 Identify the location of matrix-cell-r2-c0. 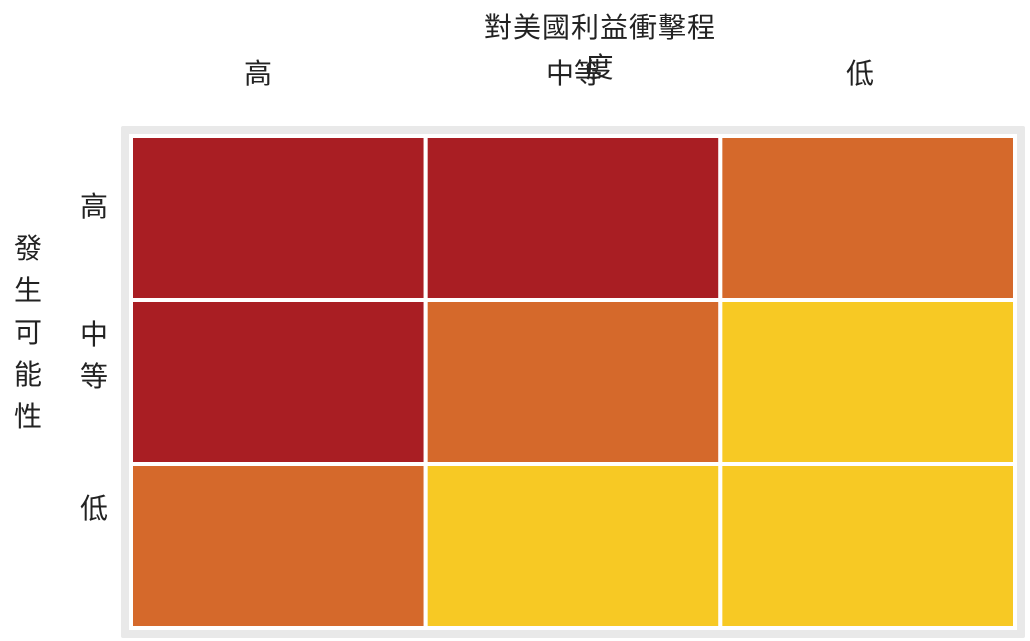
(278, 546).